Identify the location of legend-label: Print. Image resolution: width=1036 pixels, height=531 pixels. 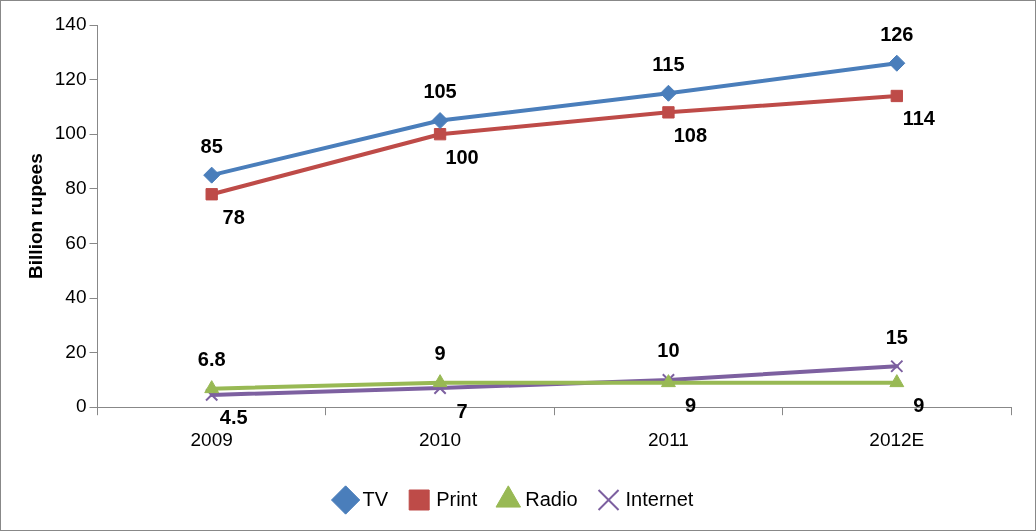
(457, 498).